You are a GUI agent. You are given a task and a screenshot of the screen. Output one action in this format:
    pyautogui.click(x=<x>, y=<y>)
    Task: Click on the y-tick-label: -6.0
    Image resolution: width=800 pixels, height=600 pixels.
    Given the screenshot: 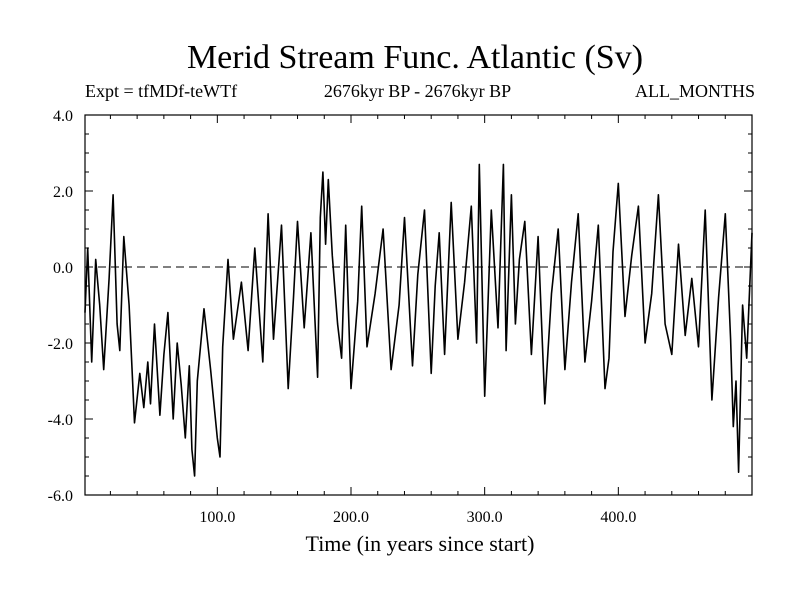 What is the action you would take?
    pyautogui.click(x=60, y=496)
    